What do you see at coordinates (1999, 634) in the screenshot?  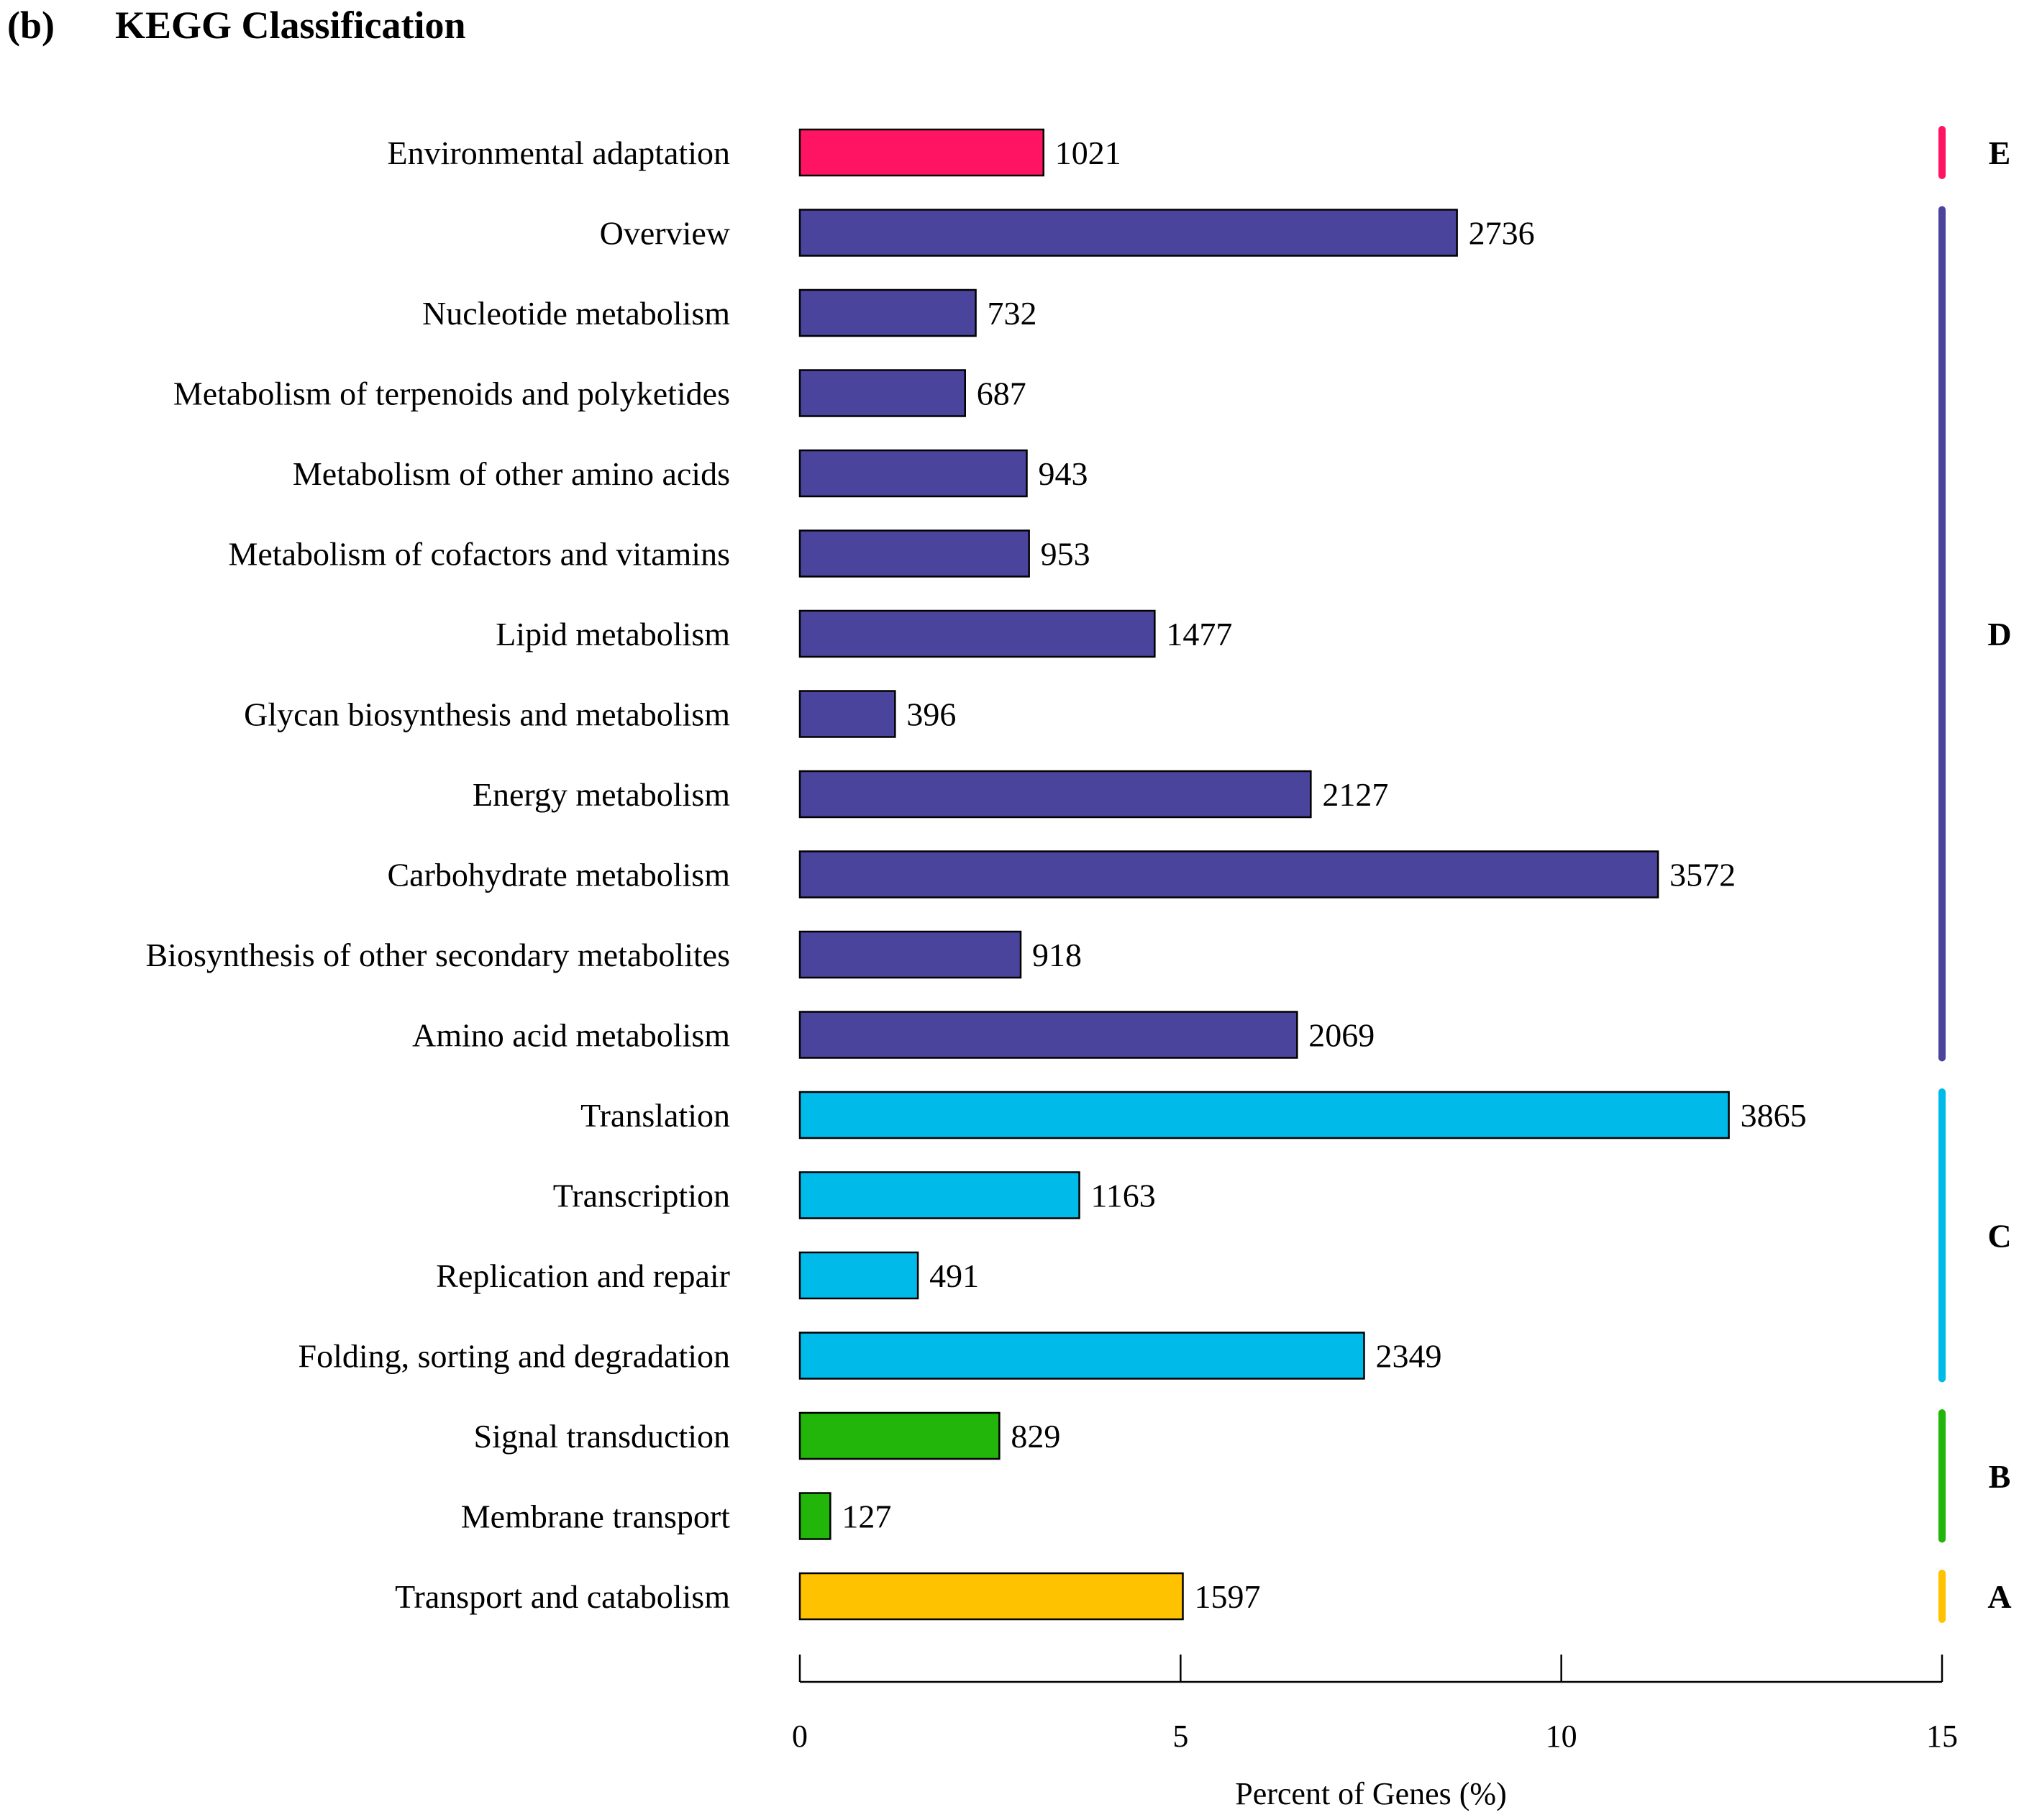 I see `group-label-D: D` at bounding box center [1999, 634].